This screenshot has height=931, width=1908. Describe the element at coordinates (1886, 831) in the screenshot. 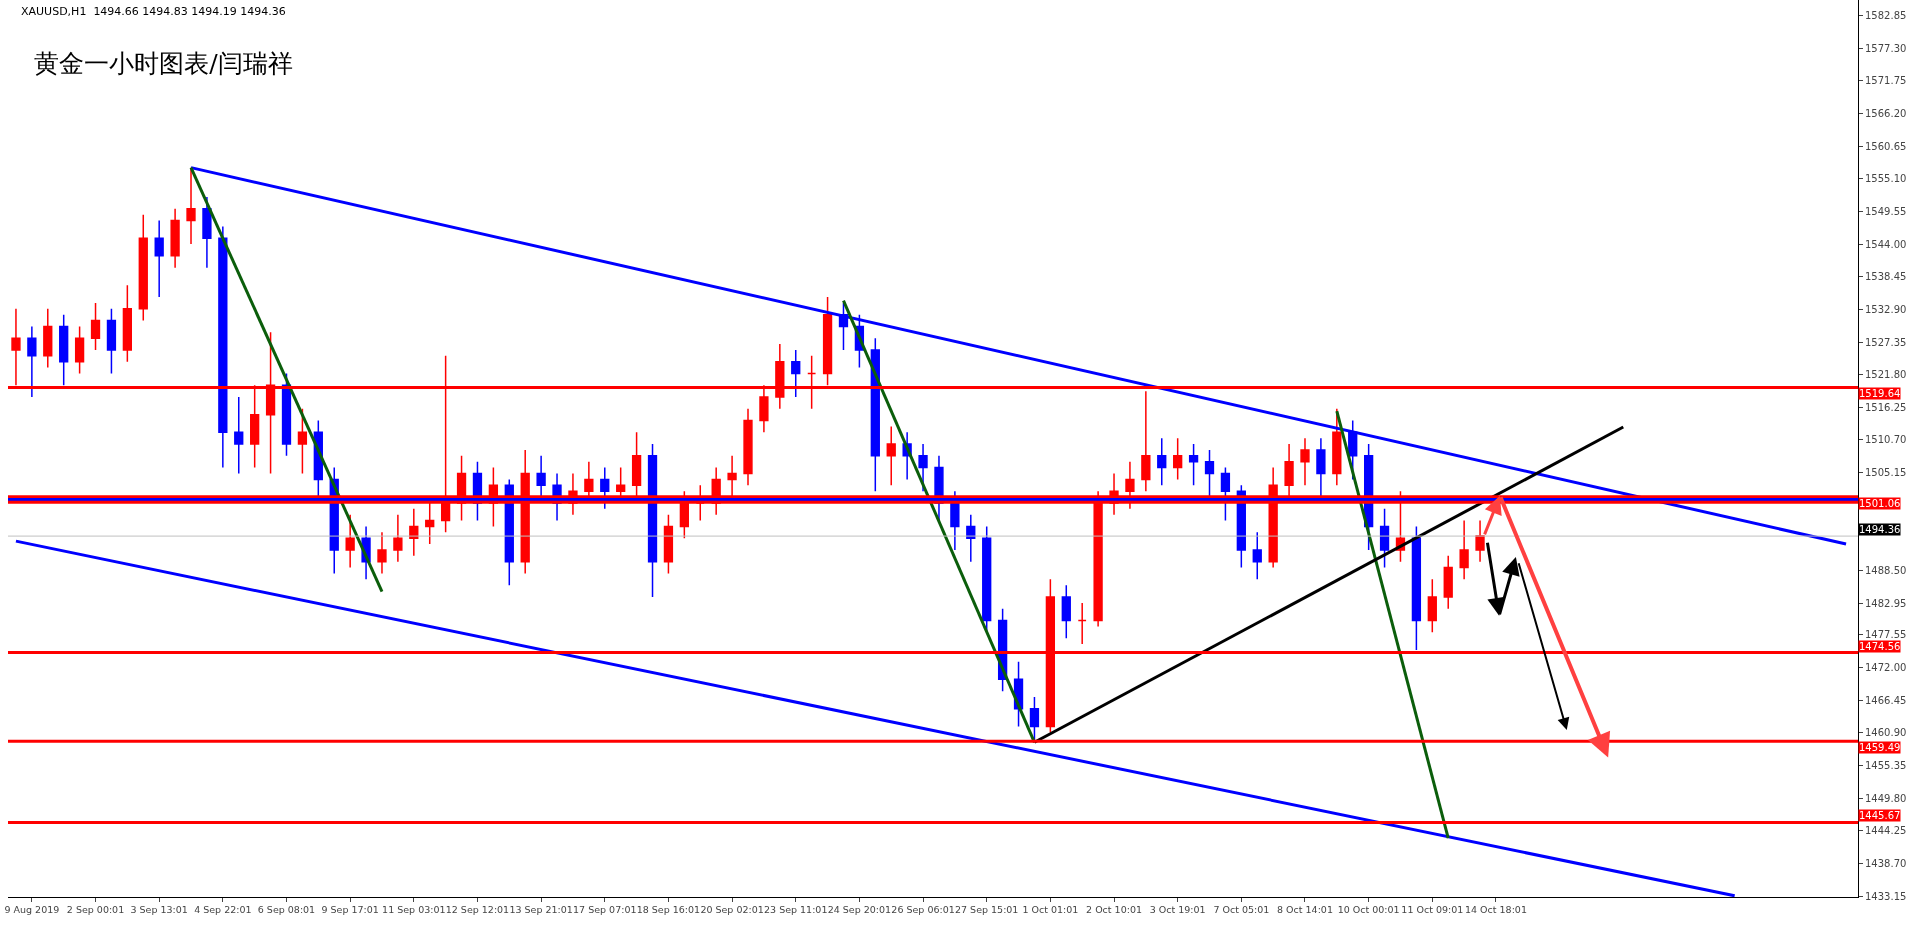

I see `y-tick-label: 1444.25` at that location.